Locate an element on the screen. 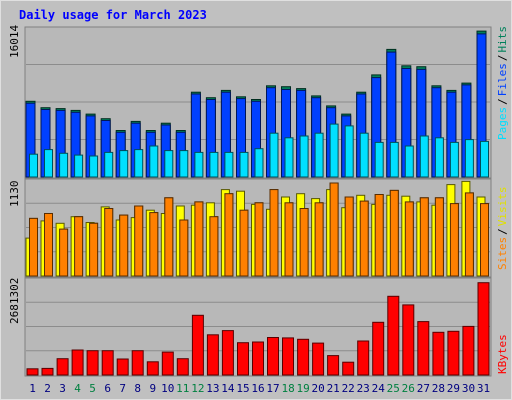 The width and height of the screenshot is (512, 400). x-tick-label: 12 is located at coordinates (197, 388).